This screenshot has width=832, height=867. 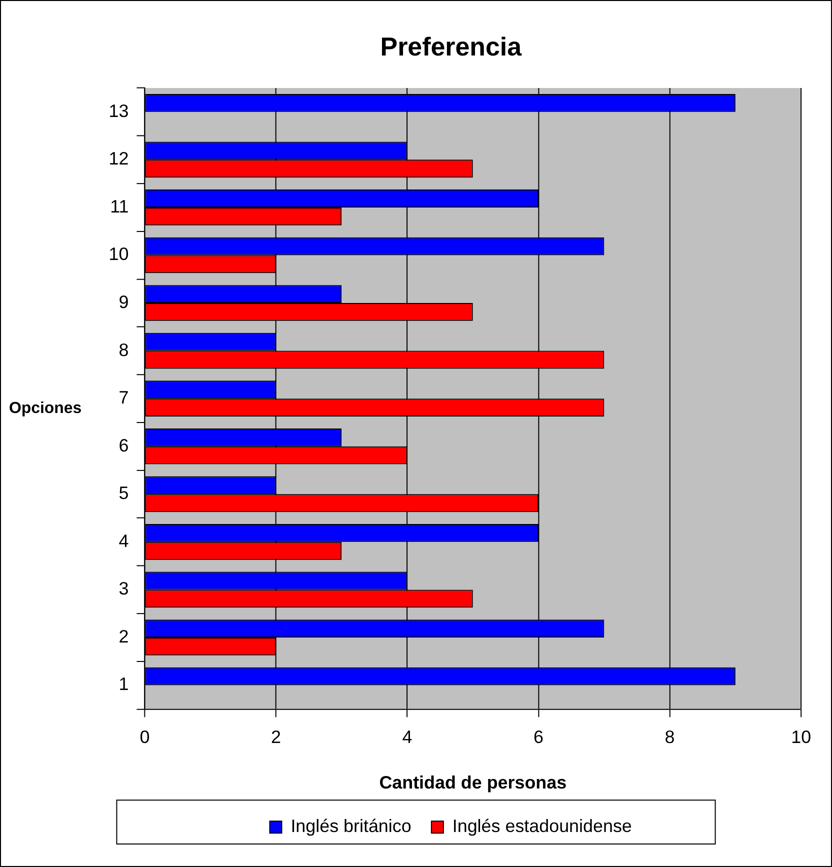 I want to click on y-tick-label: 5, so click(x=123, y=493).